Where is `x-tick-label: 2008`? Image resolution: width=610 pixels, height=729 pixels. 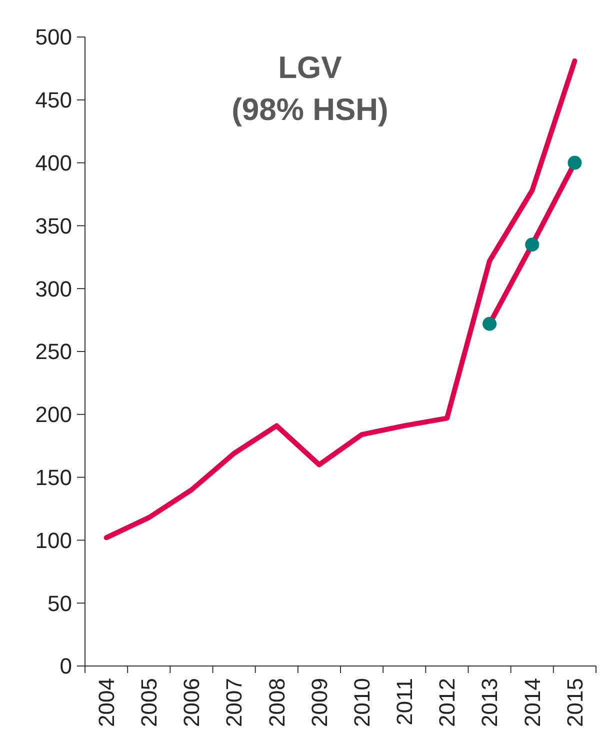 x-tick-label: 2008 is located at coordinates (277, 702).